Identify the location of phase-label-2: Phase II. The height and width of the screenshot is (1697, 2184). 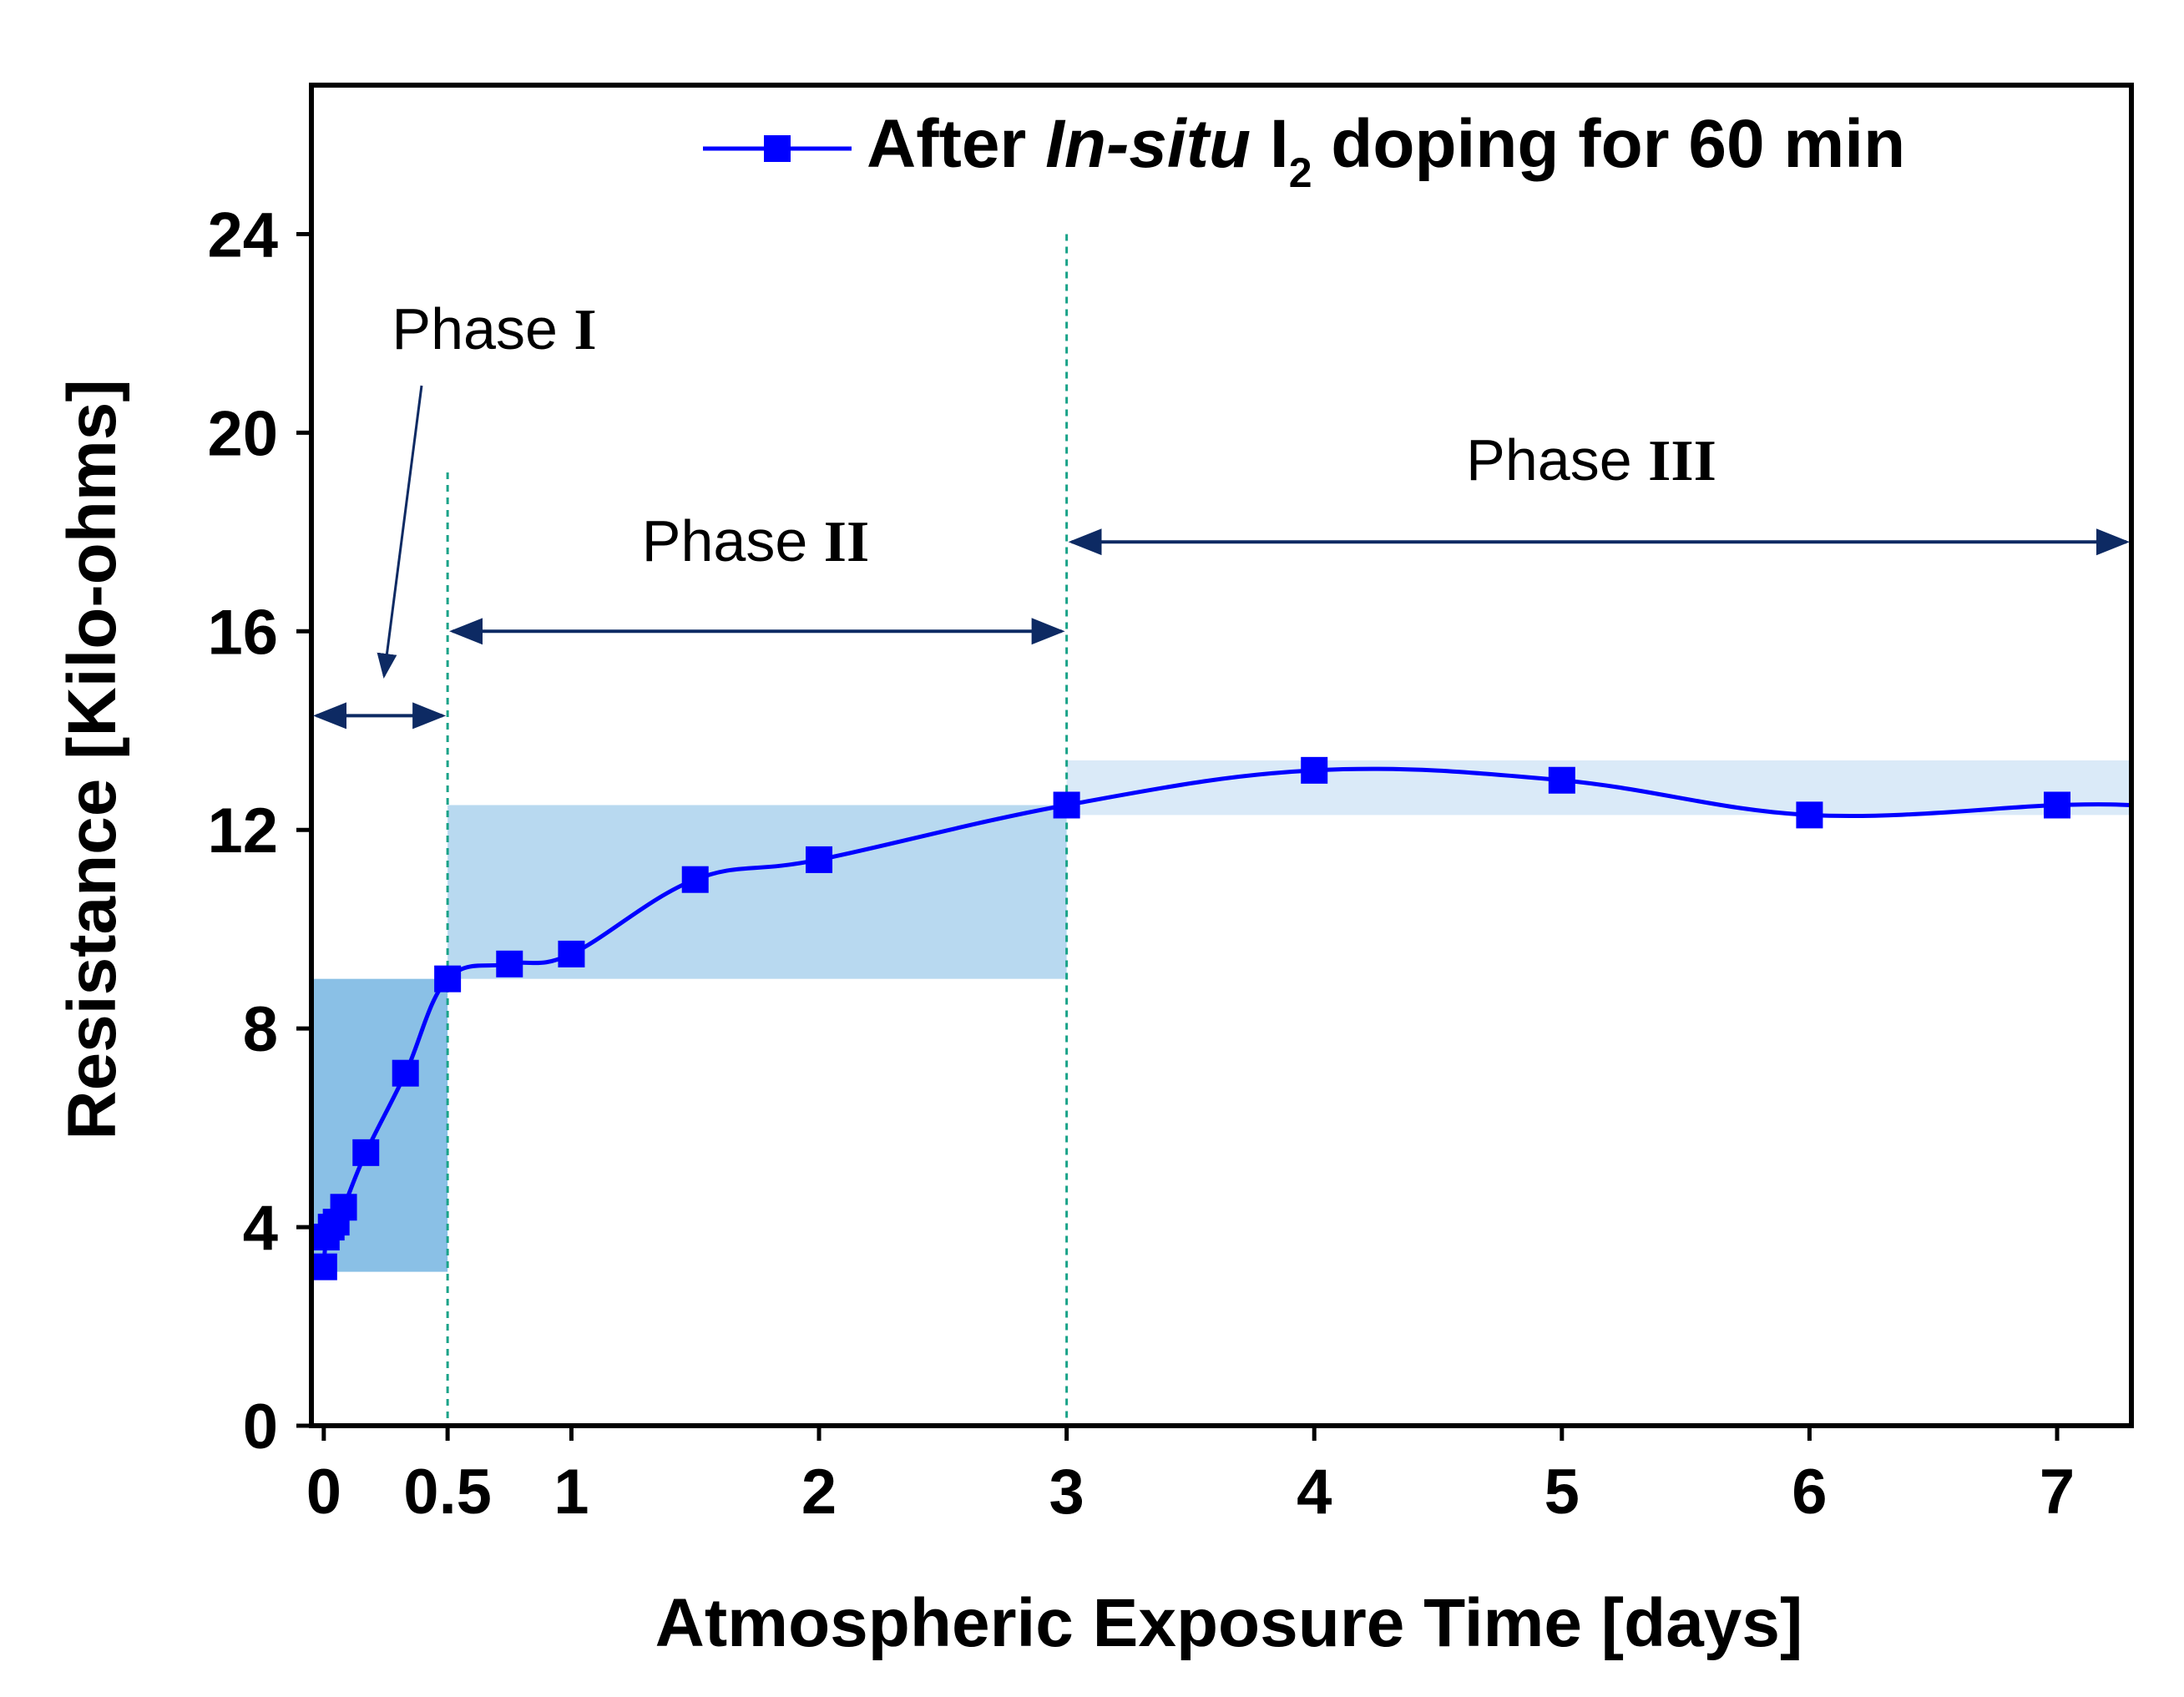
(755, 541).